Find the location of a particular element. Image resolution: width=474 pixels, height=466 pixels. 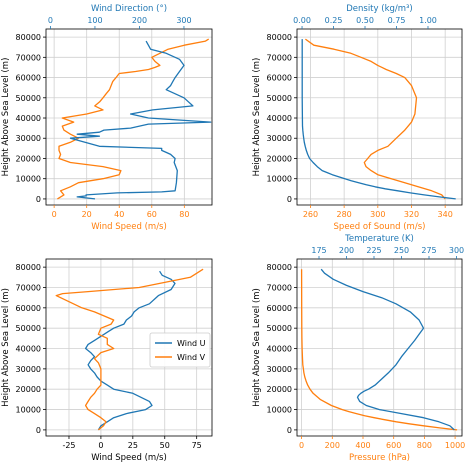

x-axis-label: Speed of Sound (m/s) is located at coordinates (380, 227).